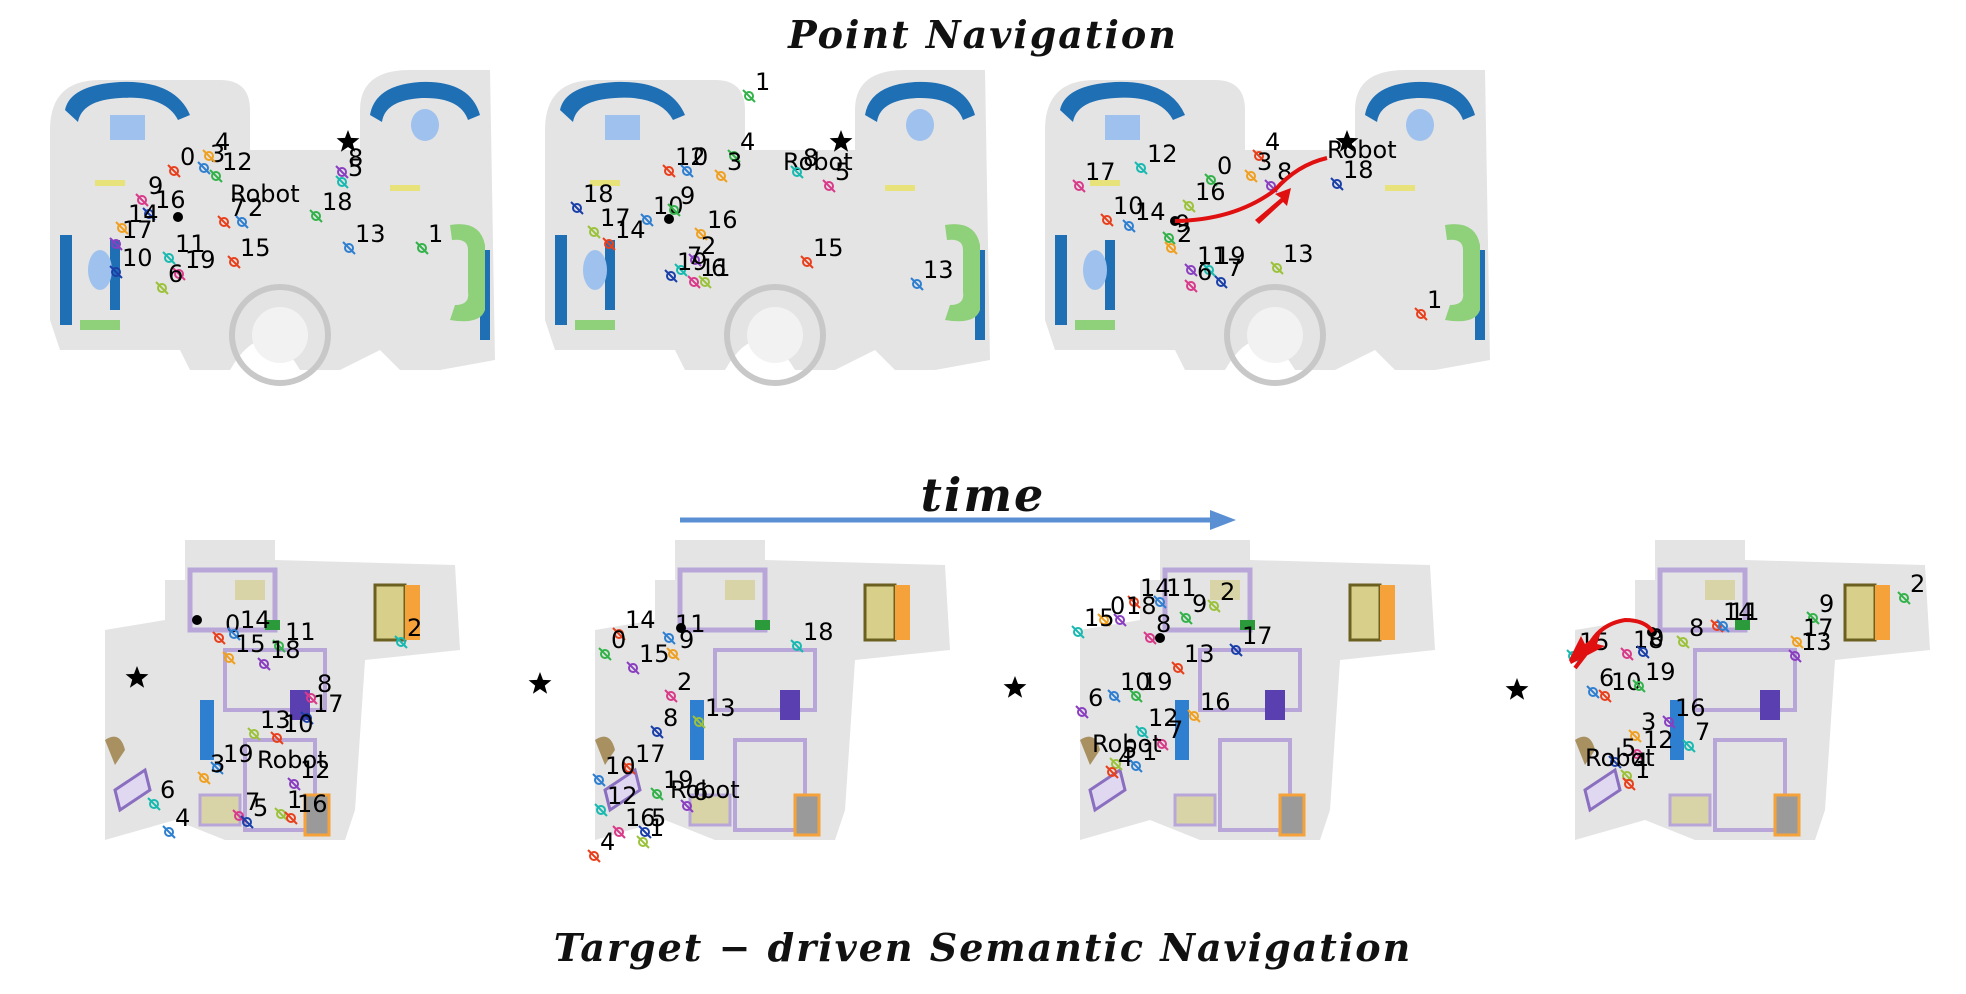  I want to click on object-label: 0, so click(187, 157).